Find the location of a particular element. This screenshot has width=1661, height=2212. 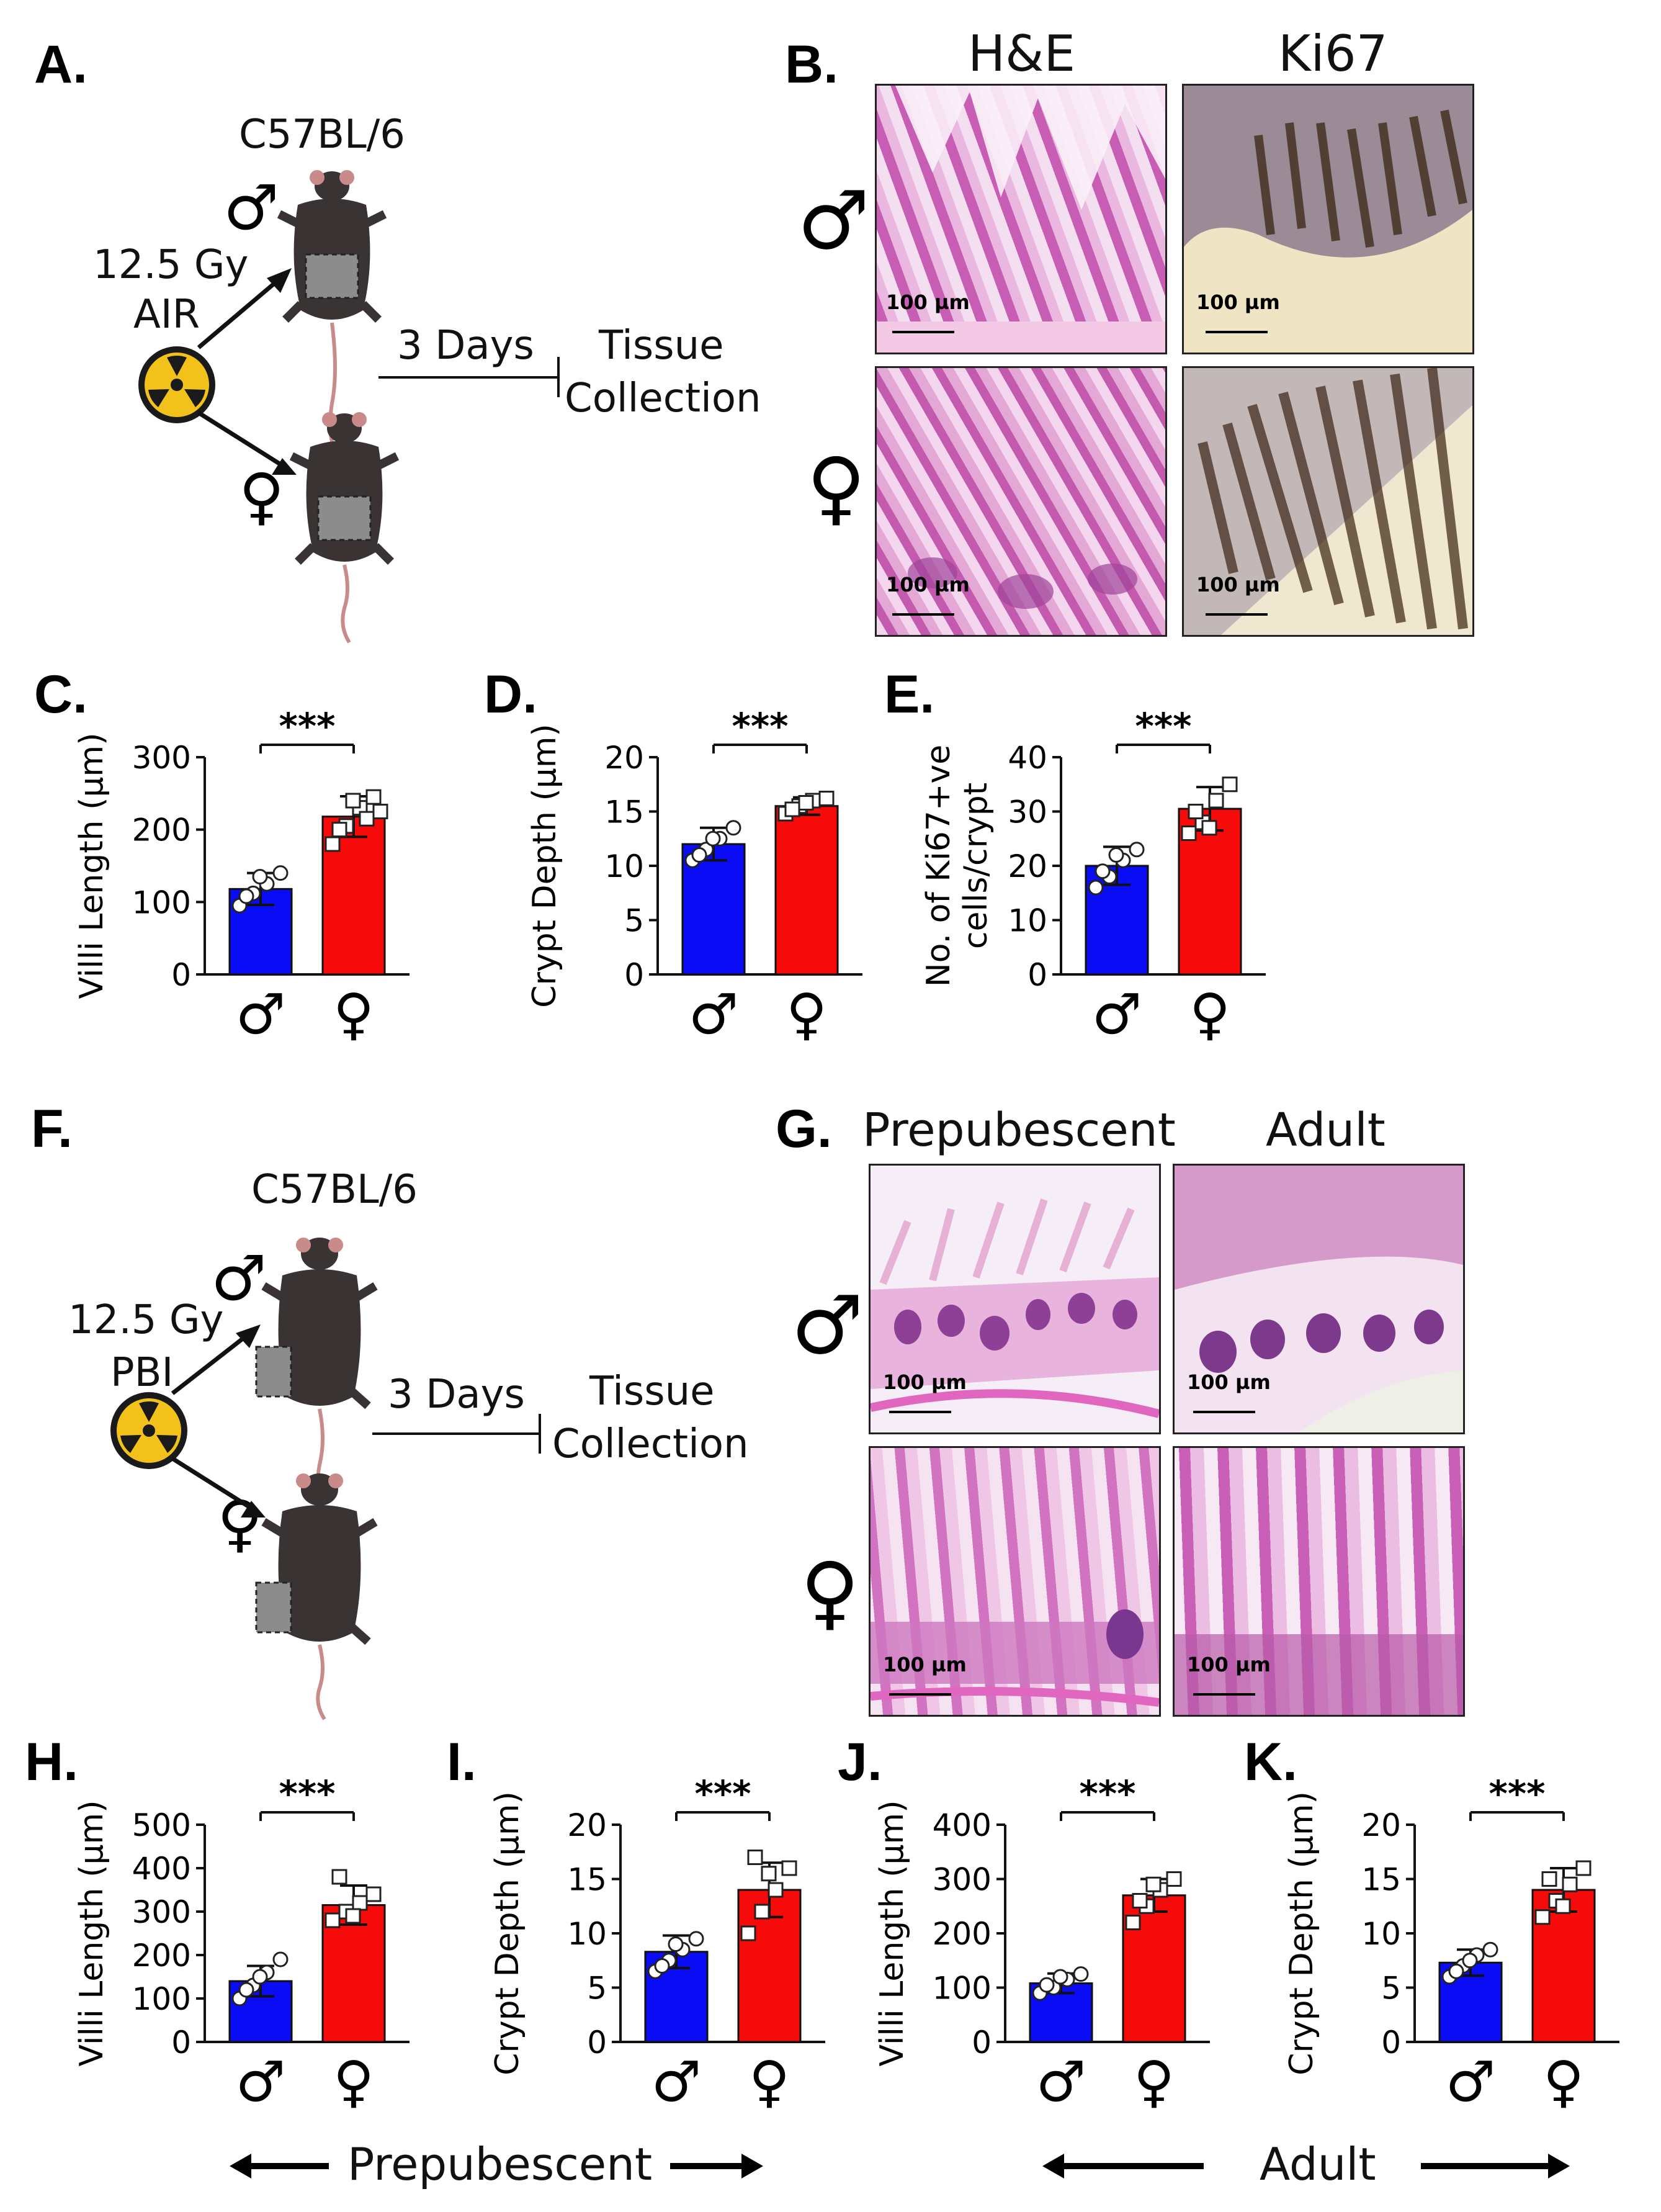

histology-ki67-female: 100 µm is located at coordinates (1328, 501).